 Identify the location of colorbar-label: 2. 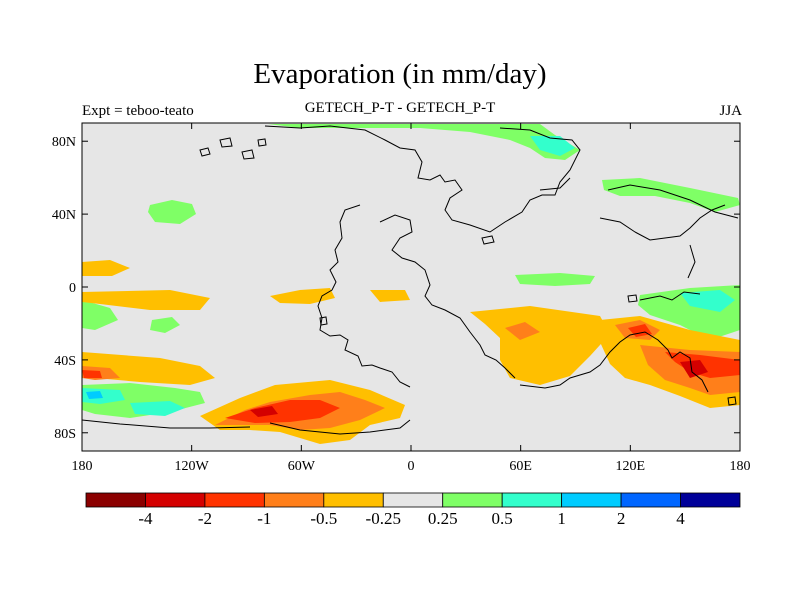
(621, 518).